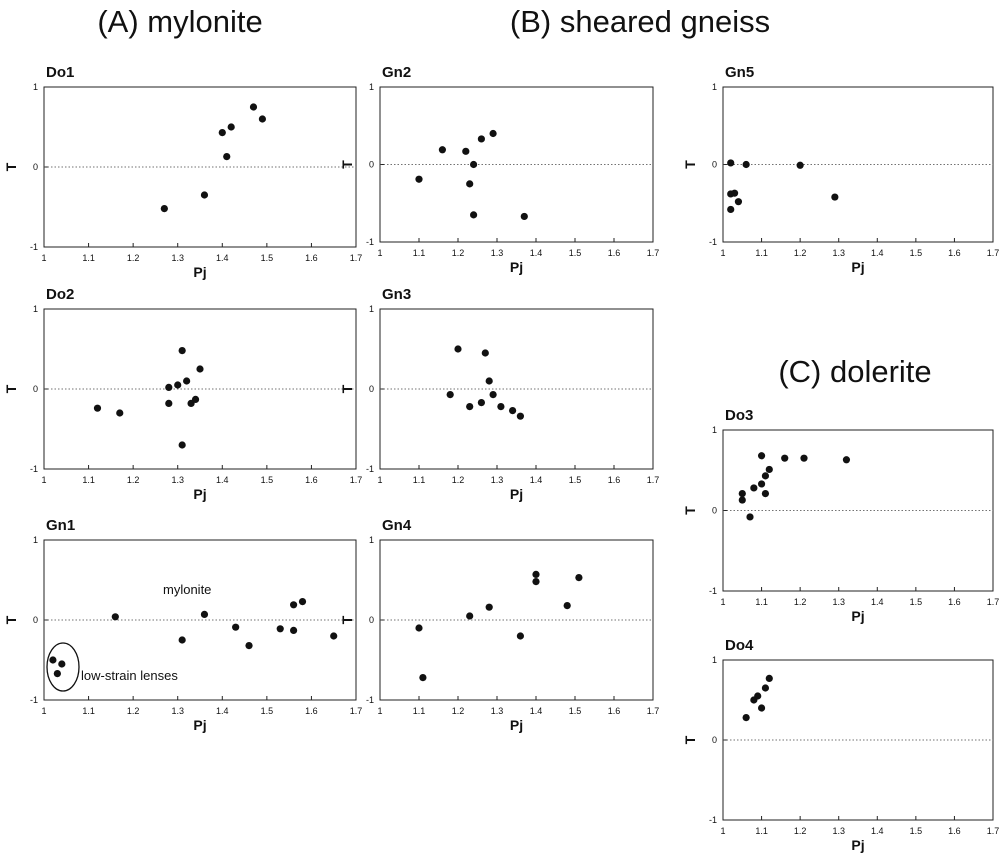 The height and width of the screenshot is (863, 1002). I want to click on panel-title: Gn4, so click(397, 525).